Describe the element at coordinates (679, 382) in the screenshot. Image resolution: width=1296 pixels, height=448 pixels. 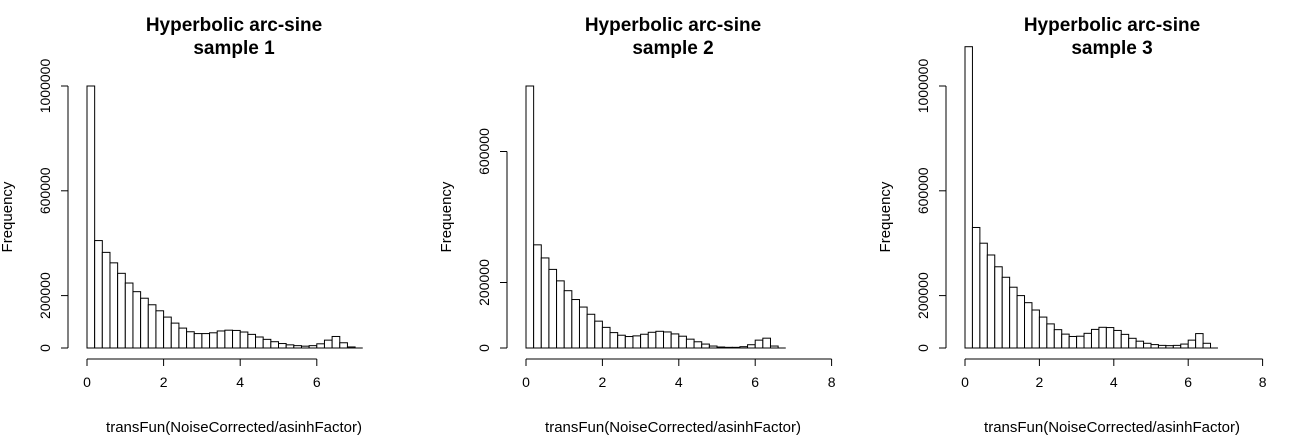
I see `x-tick-label: 4` at that location.